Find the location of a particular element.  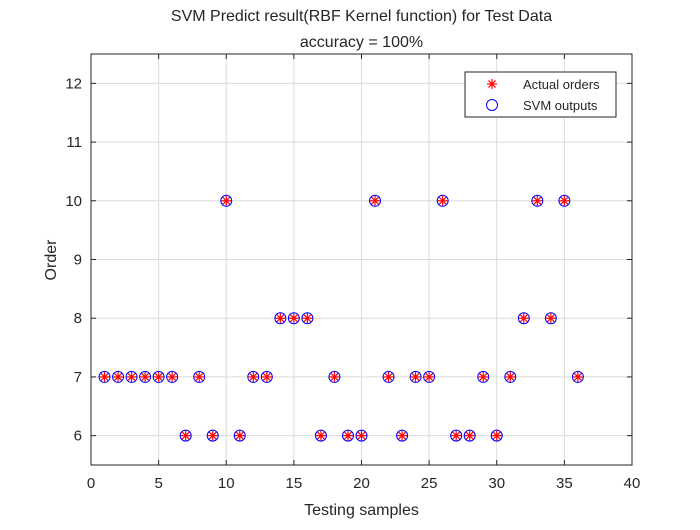

legend-circle-icon is located at coordinates (492, 105).